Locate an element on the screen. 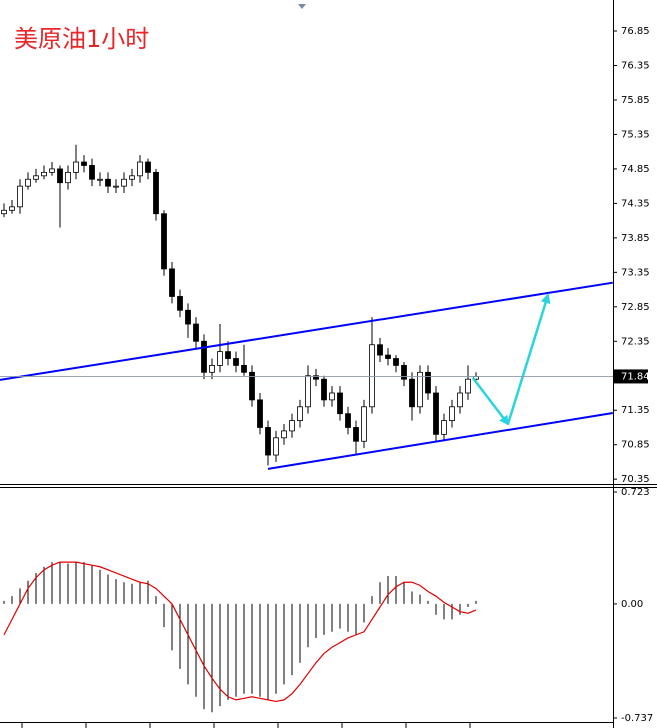 The height and width of the screenshot is (728, 657). y-tick-label: 73.35 is located at coordinates (635, 272).